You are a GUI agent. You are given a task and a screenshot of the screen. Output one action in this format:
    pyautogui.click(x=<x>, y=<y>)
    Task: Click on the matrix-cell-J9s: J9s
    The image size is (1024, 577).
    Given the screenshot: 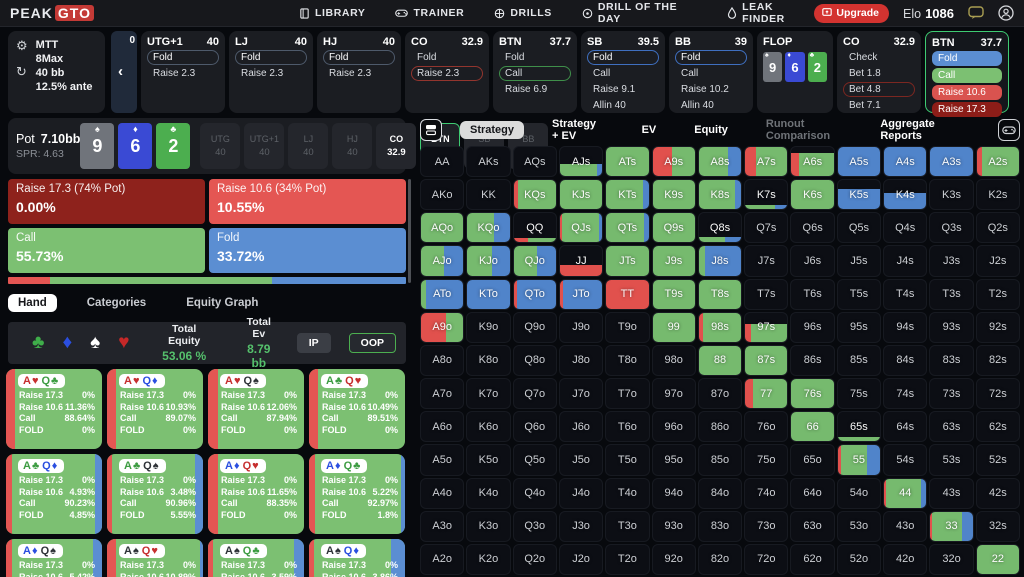 What is the action you would take?
    pyautogui.click(x=673, y=261)
    